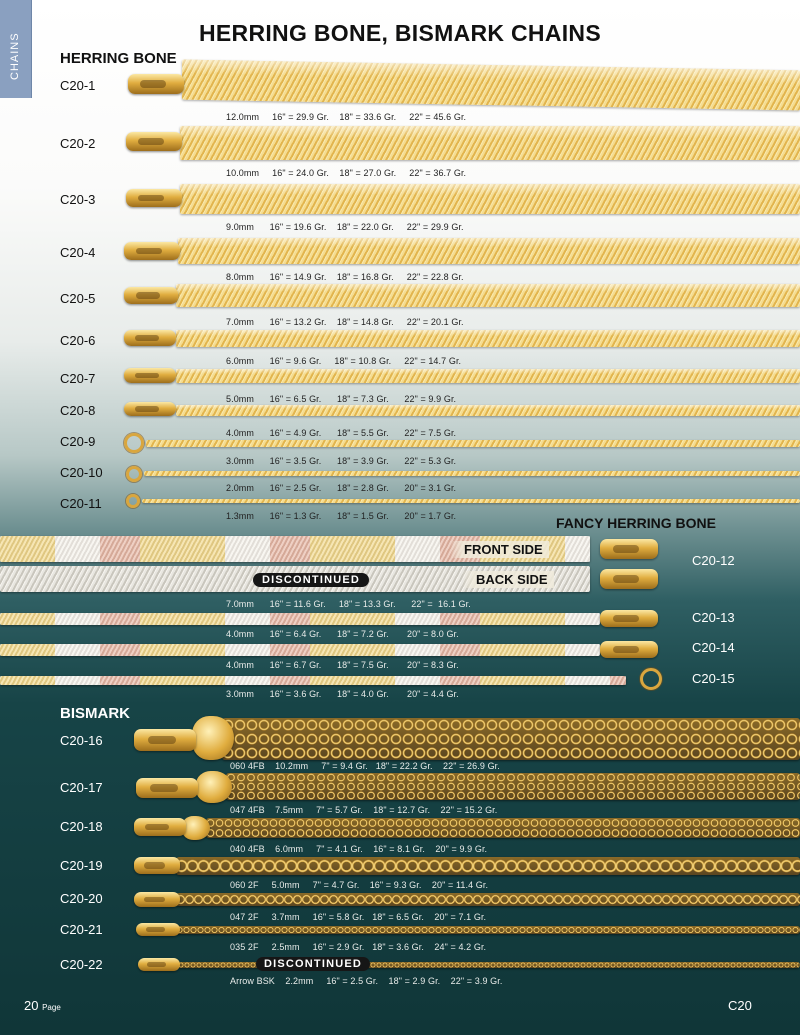 The height and width of the screenshot is (1035, 800). I want to click on item-code: C20-1, so click(78, 85).